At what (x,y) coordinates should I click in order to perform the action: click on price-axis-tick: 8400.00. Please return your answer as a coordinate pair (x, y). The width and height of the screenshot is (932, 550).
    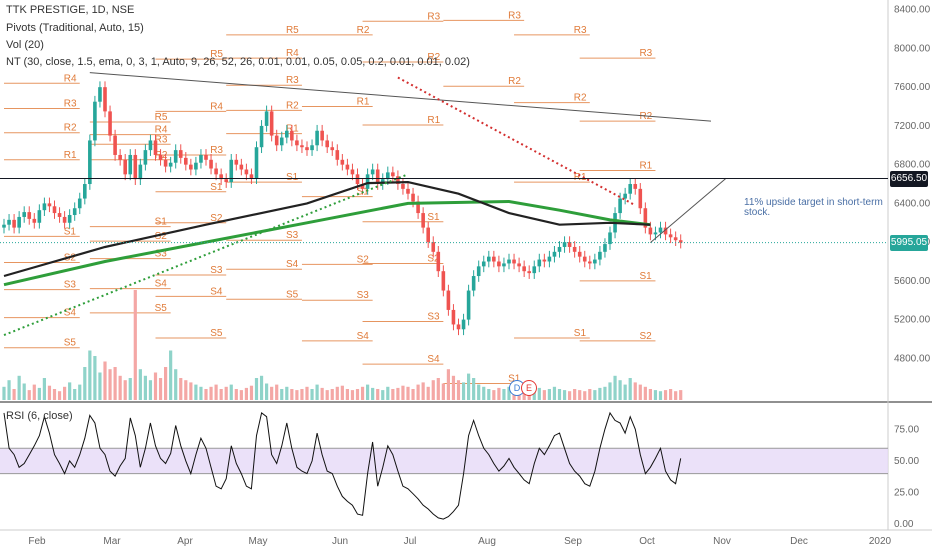
    Looking at the image, I should click on (912, 10).